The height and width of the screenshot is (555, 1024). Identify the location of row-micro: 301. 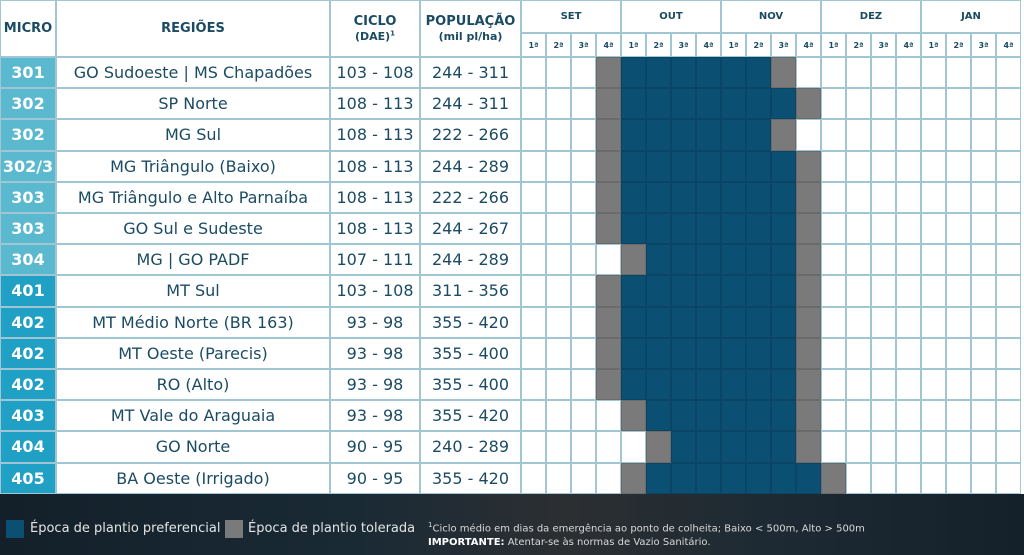
(28, 73).